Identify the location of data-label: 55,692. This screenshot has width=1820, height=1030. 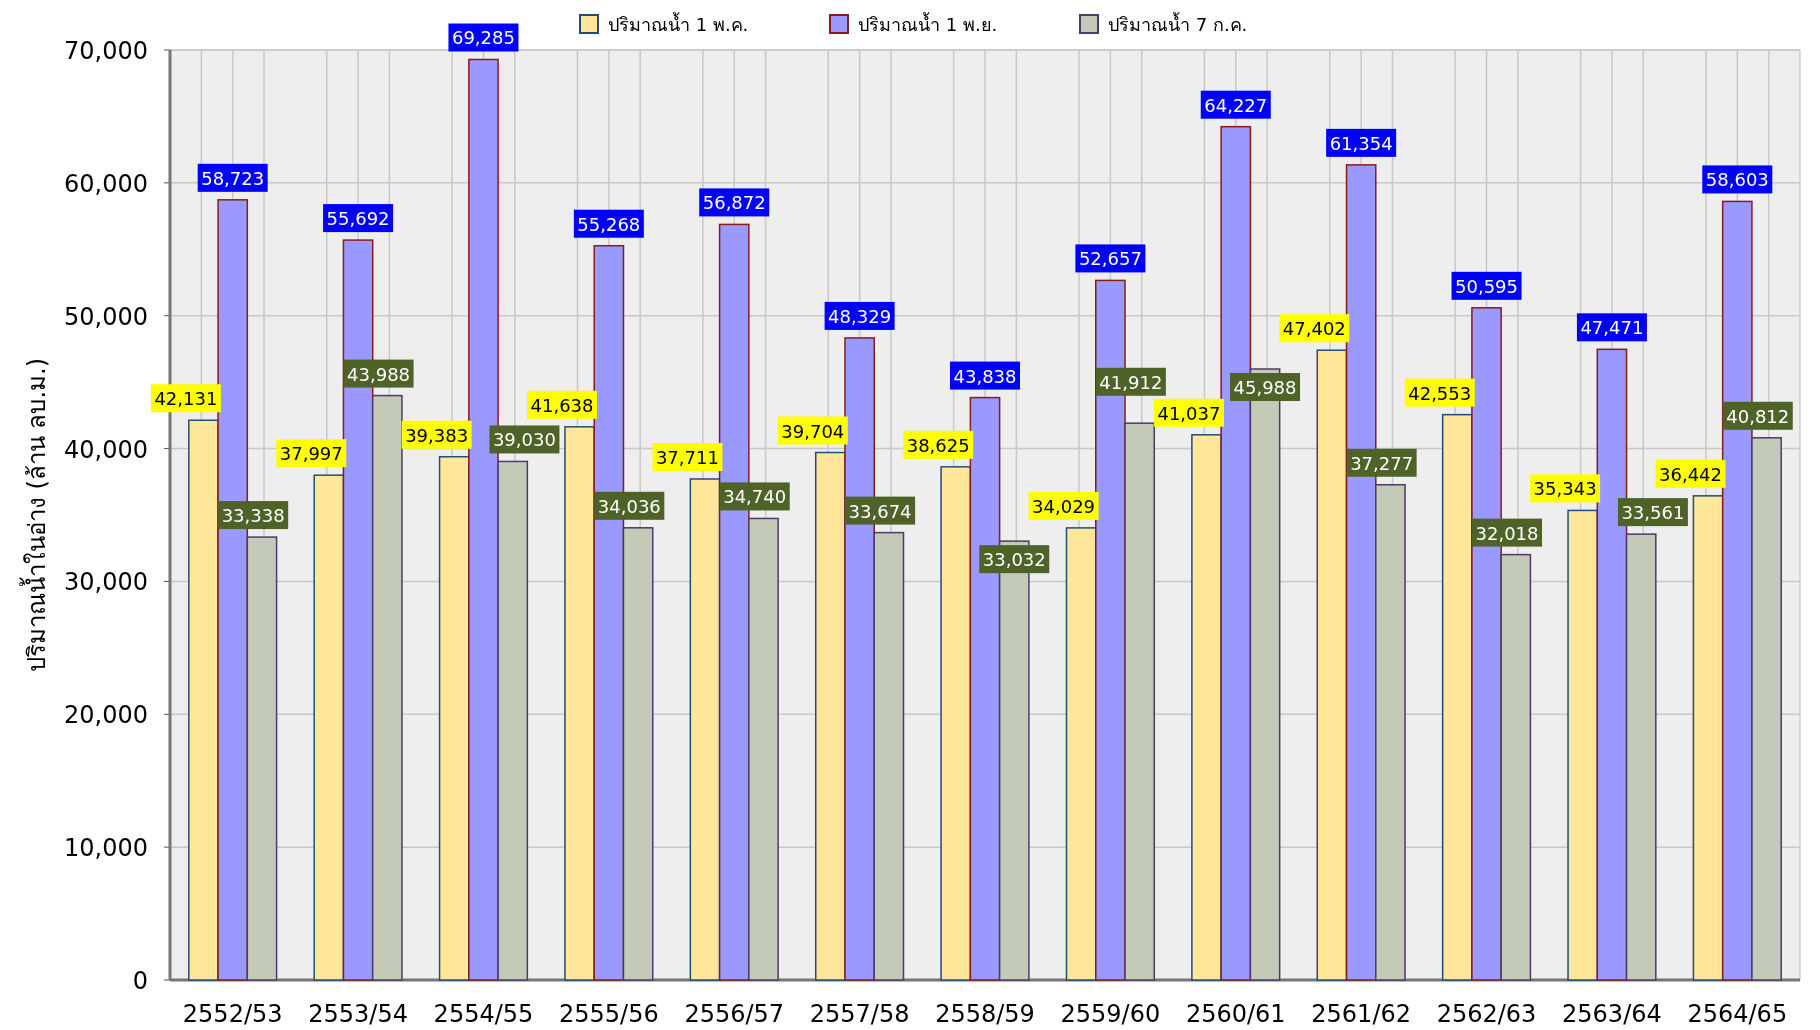
(358, 219).